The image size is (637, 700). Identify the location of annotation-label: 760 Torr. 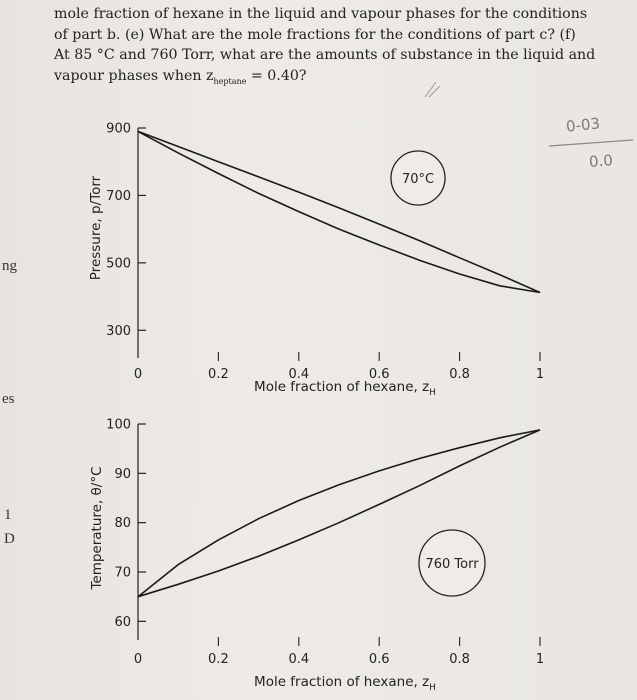
(452, 564).